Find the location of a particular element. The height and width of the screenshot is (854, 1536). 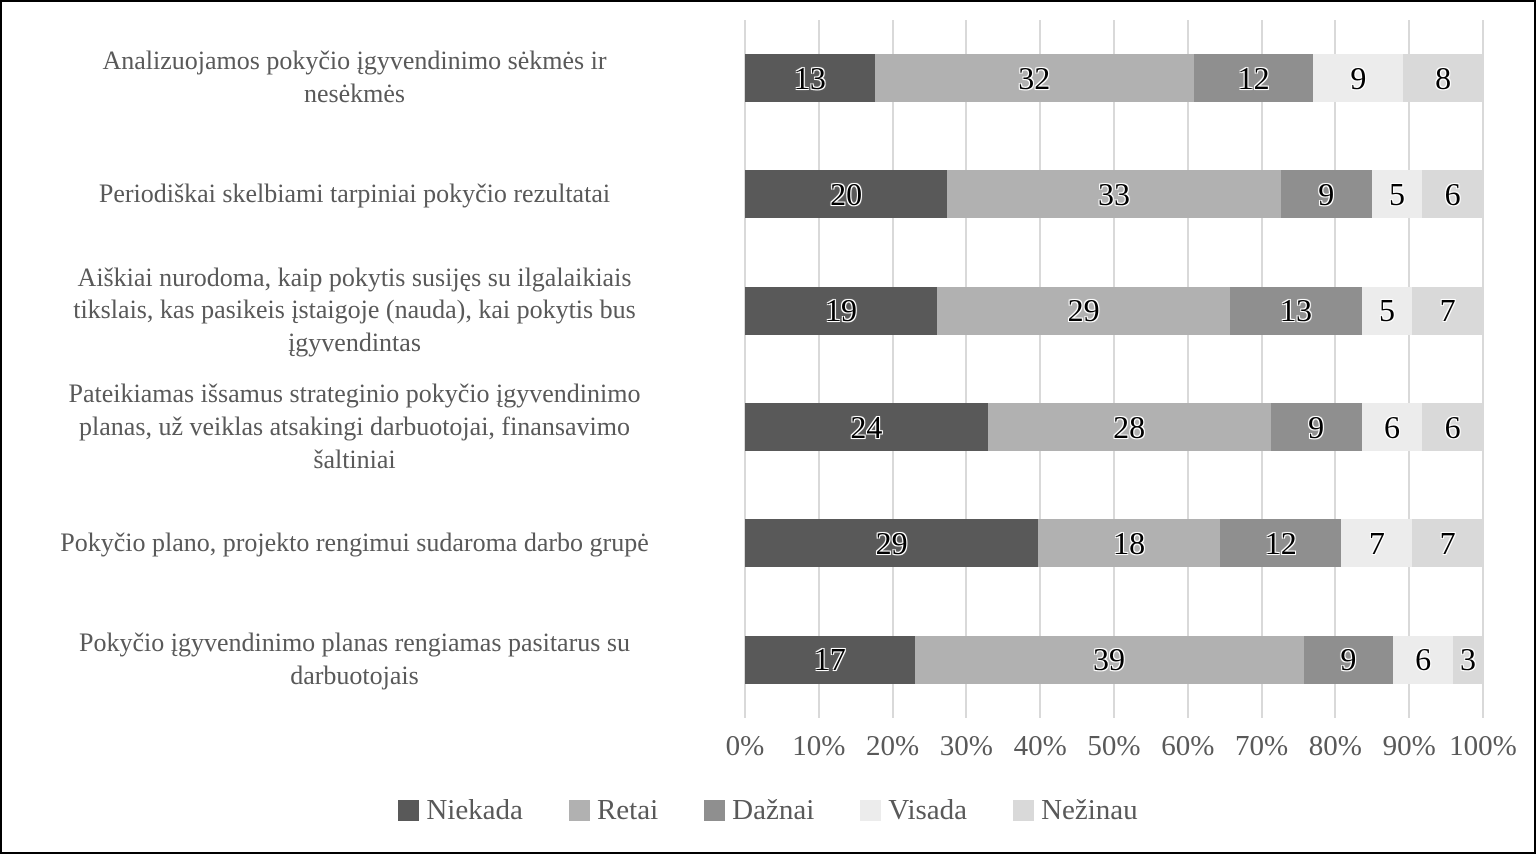

legend-label: Dažnai is located at coordinates (773, 810).